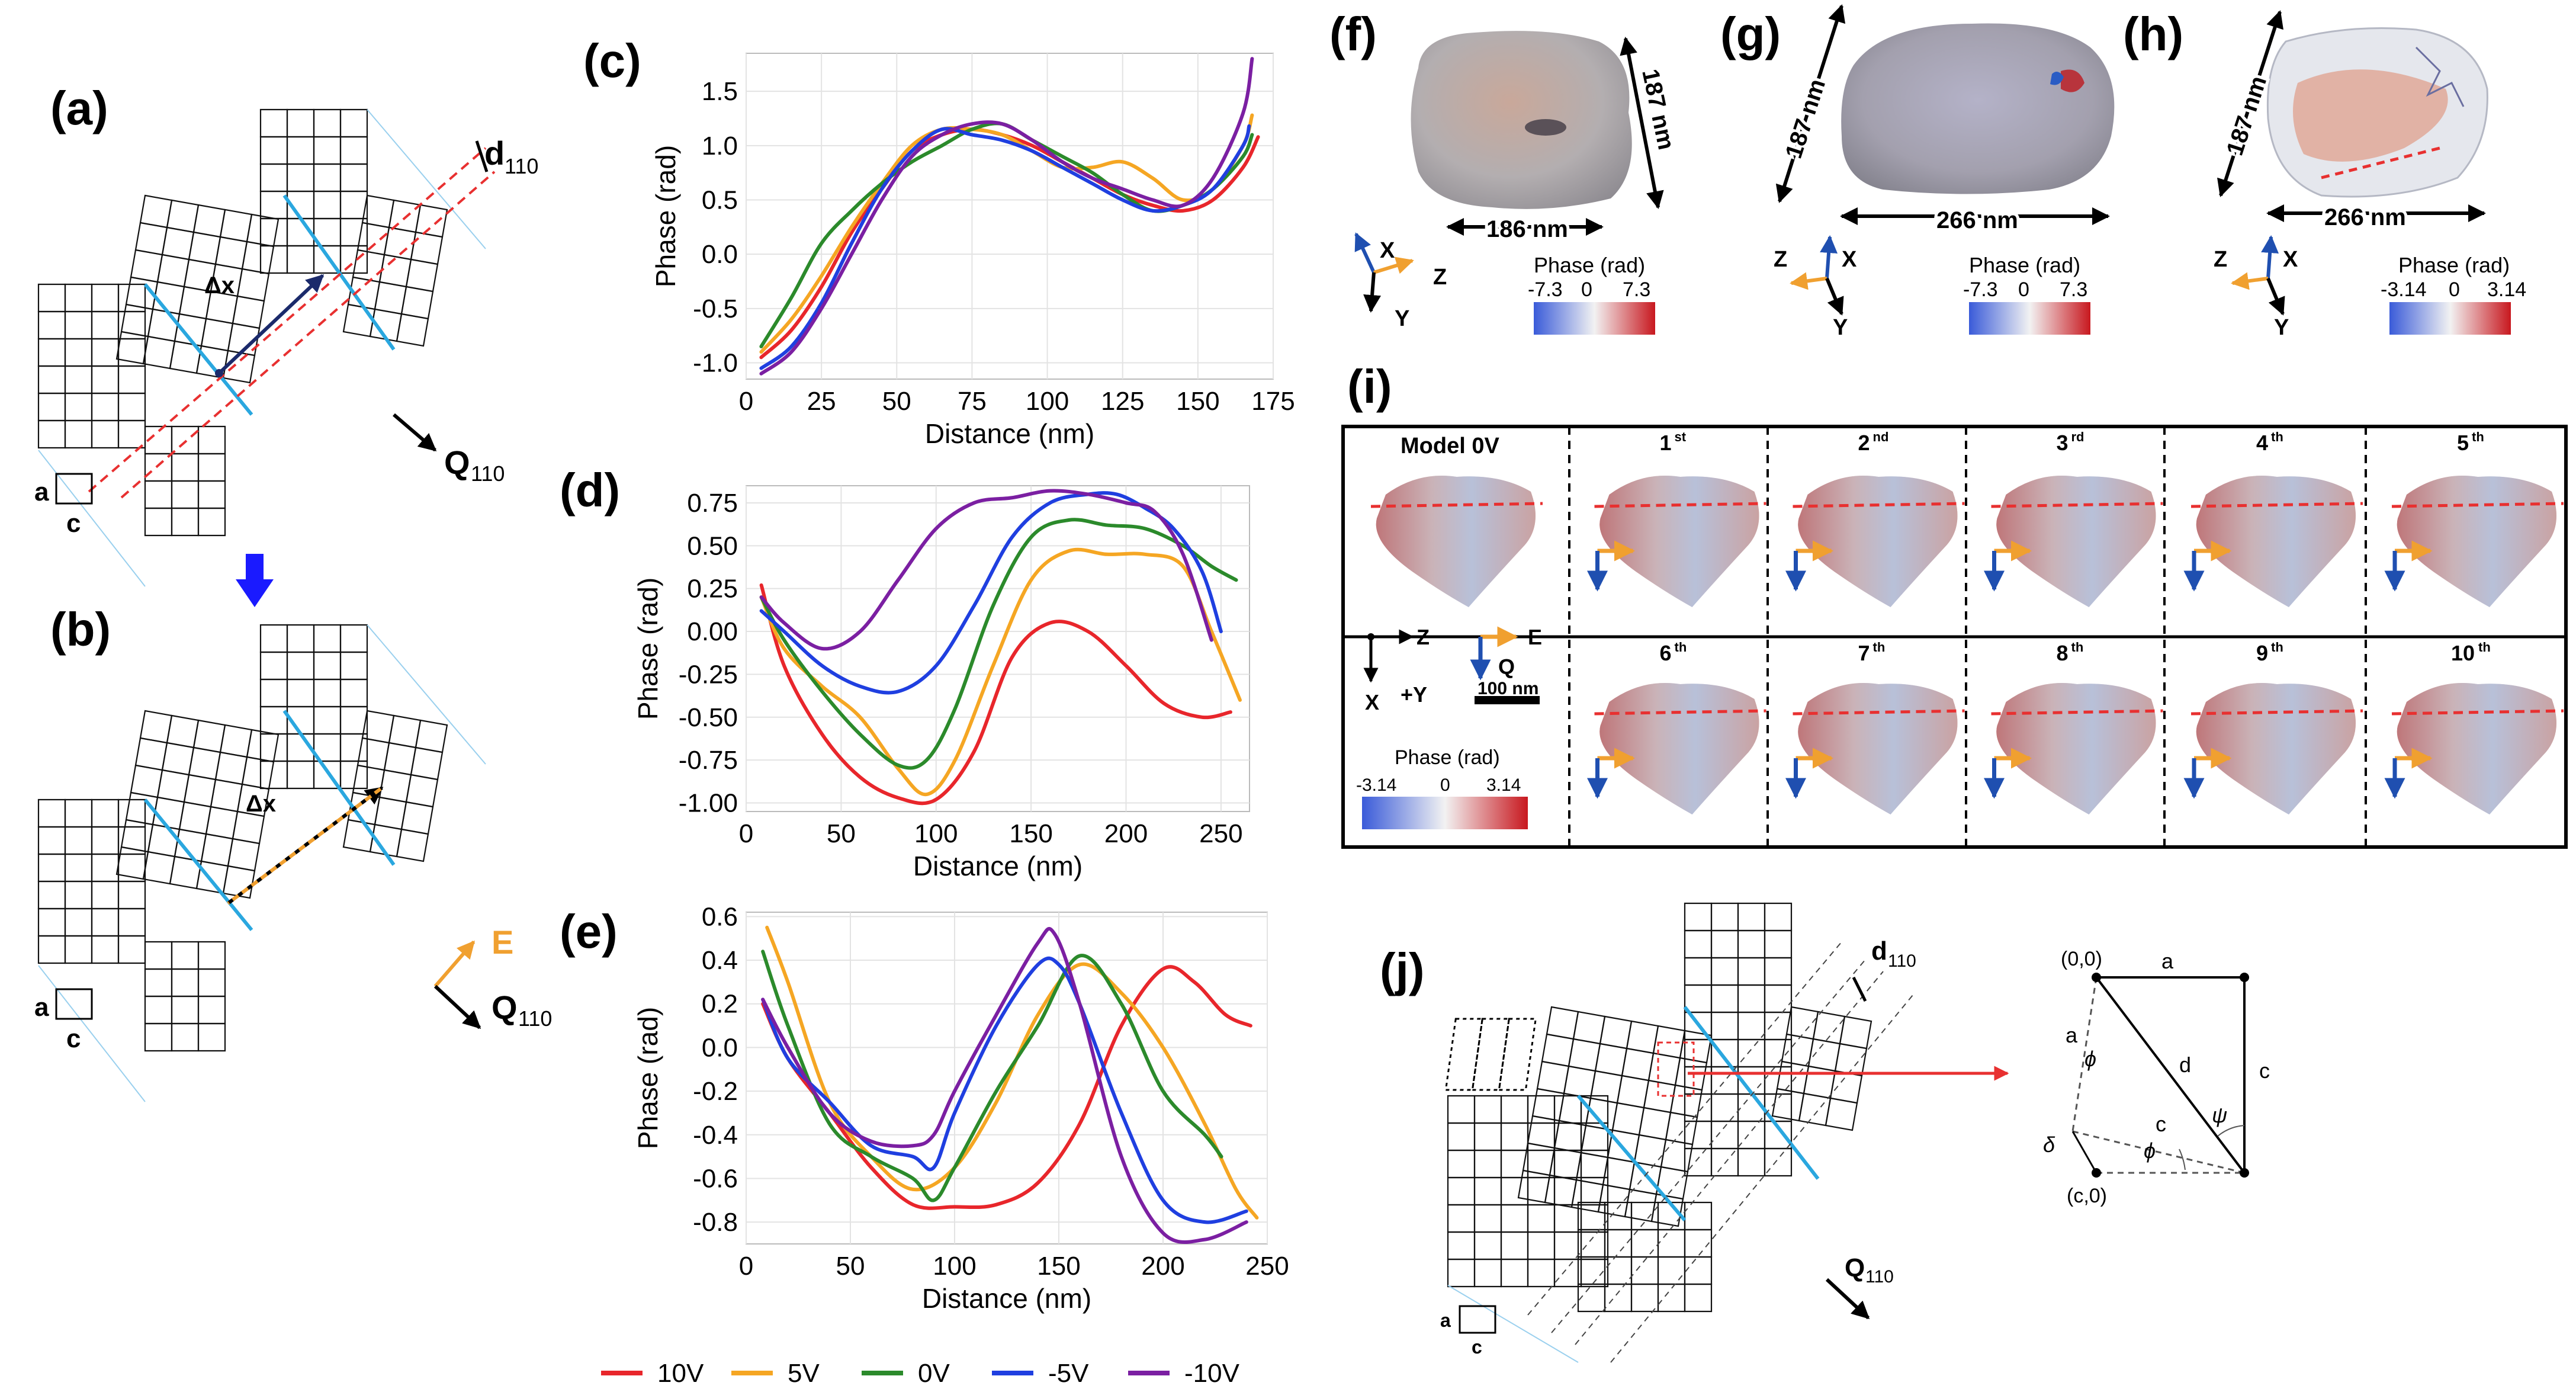 This screenshot has width=2576, height=1392. Describe the element at coordinates (2077, 437) in the screenshot. I see `frame-label-sup: rd` at that location.